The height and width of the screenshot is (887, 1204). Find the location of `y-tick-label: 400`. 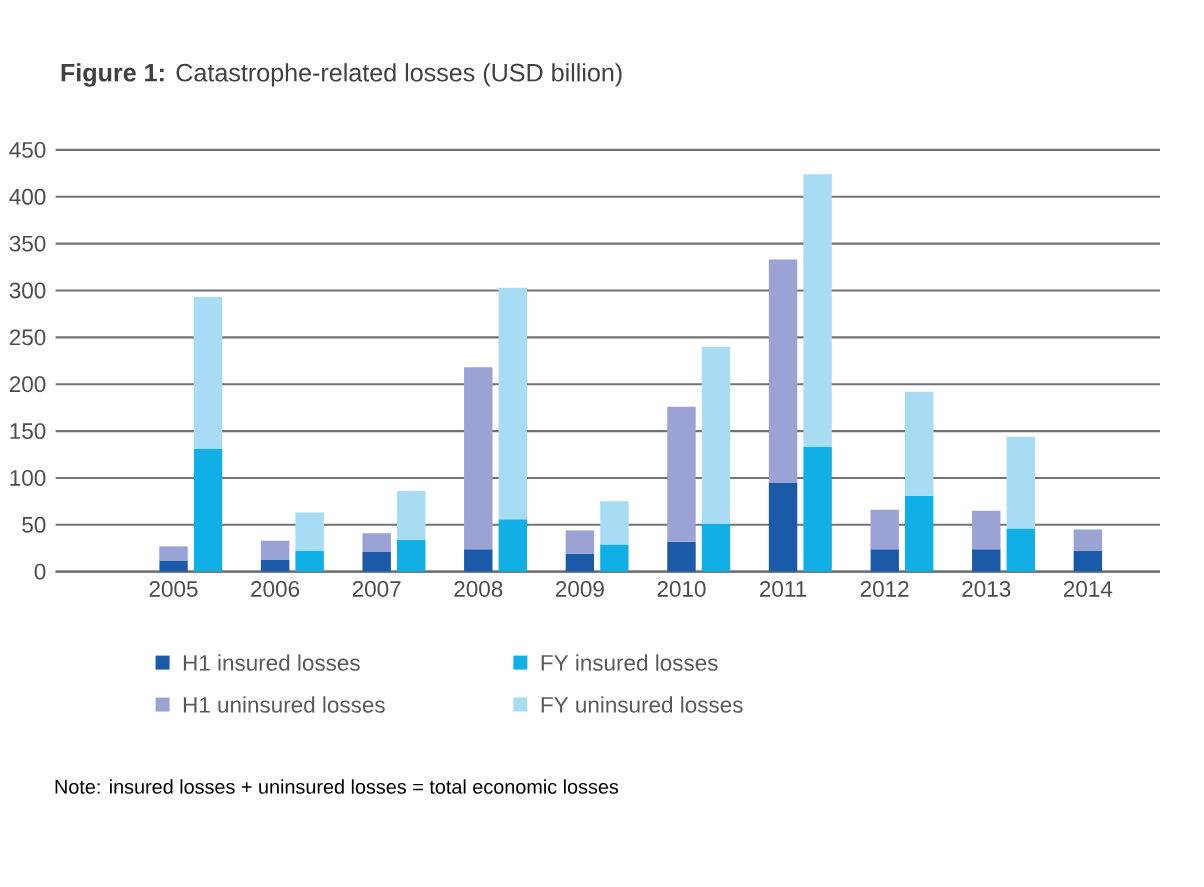

y-tick-label: 400 is located at coordinates (27, 196).